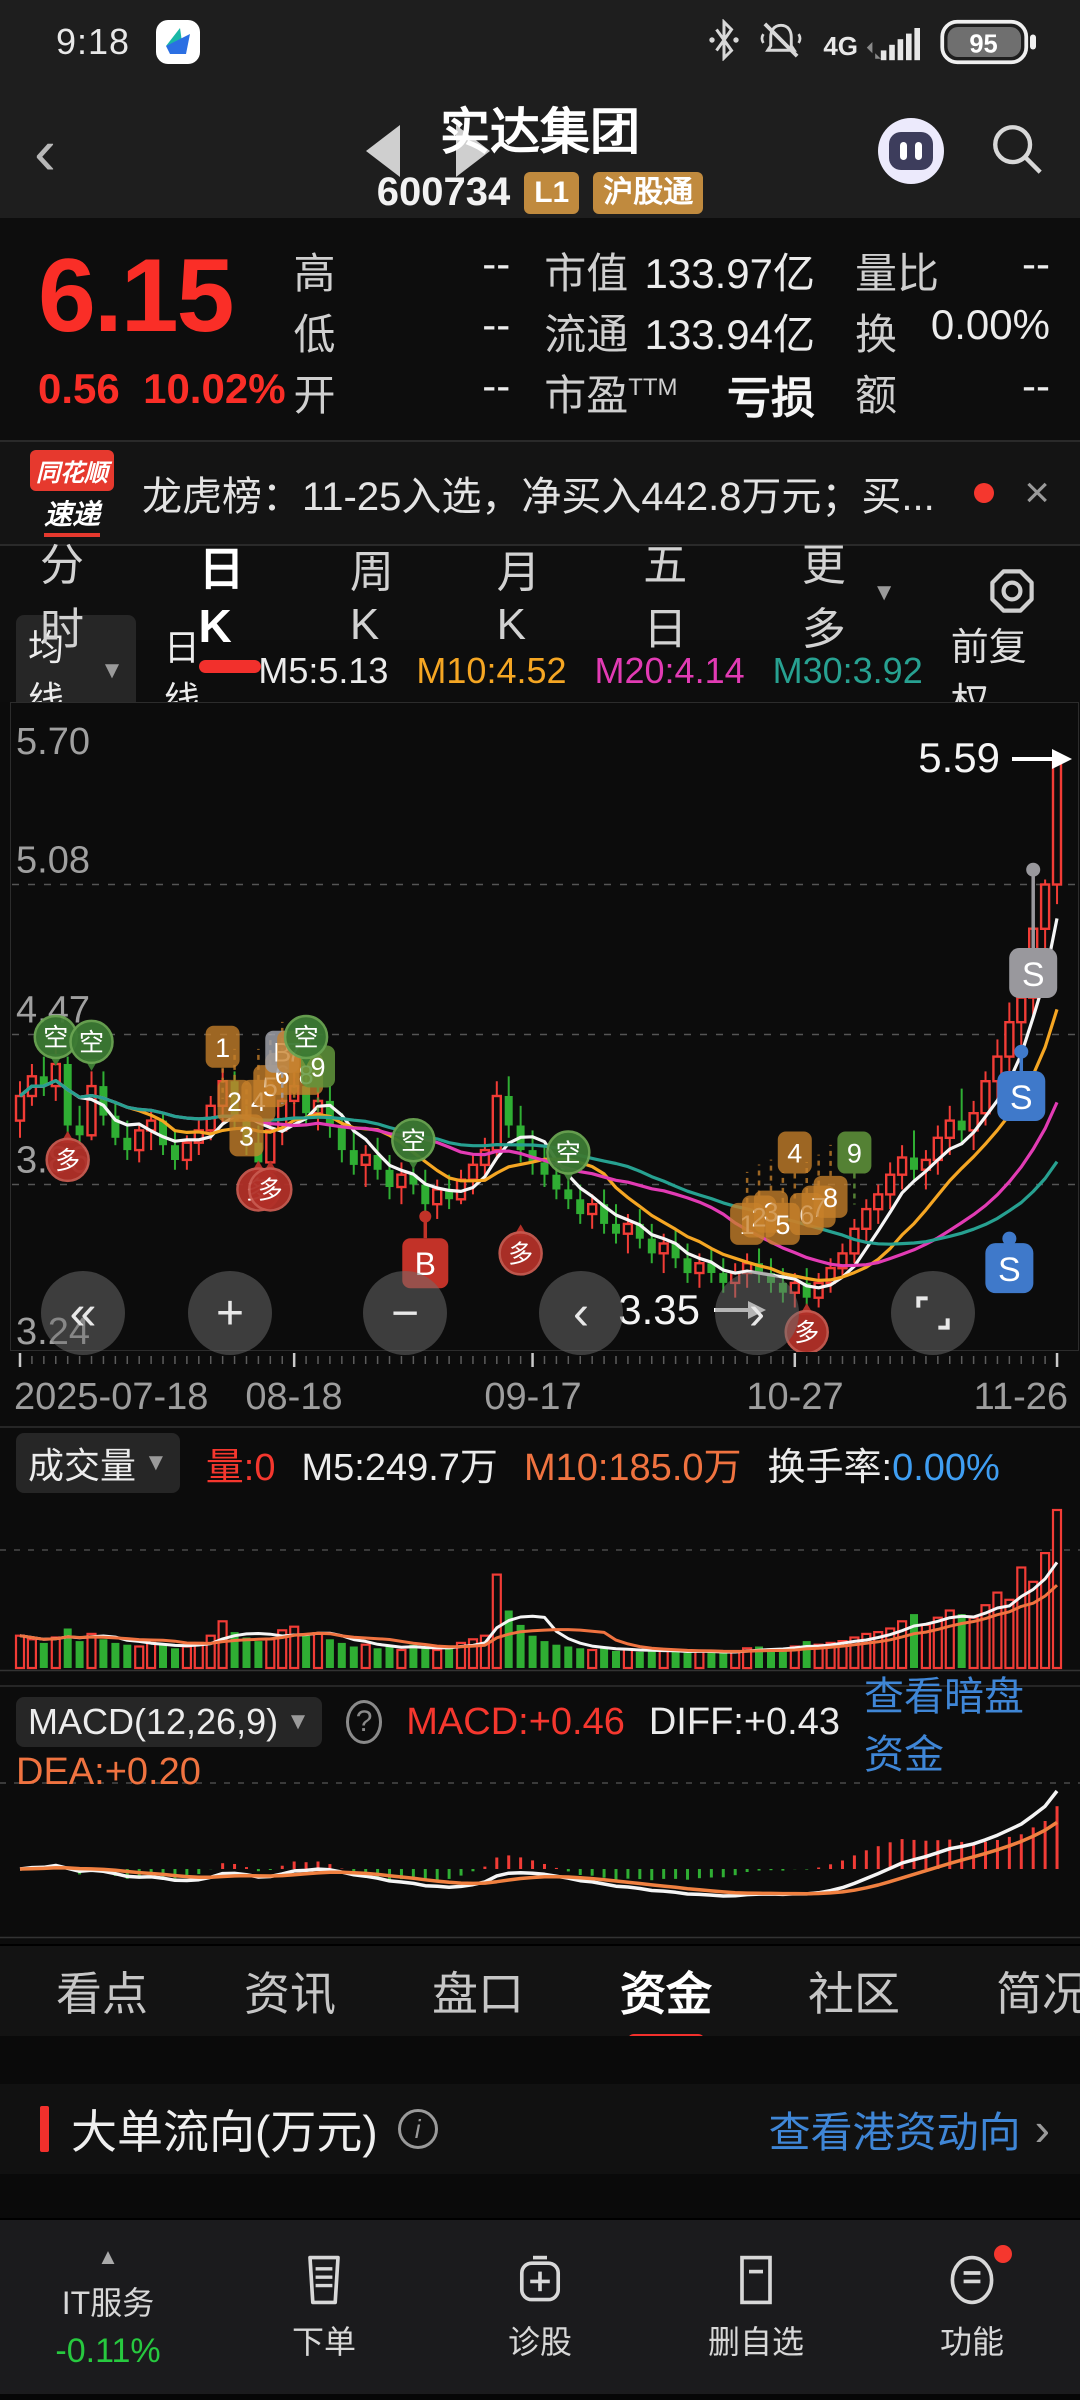 This screenshot has height=2400, width=1080. I want to click on clock: 9:18, so click(93, 41).